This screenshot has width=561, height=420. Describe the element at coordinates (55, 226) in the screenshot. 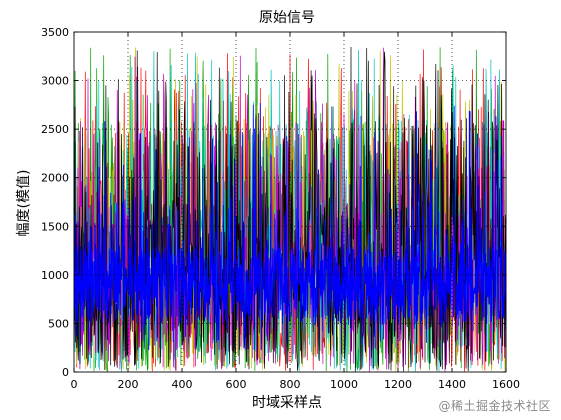

I see `y-tick-label-1500: 1500` at that location.